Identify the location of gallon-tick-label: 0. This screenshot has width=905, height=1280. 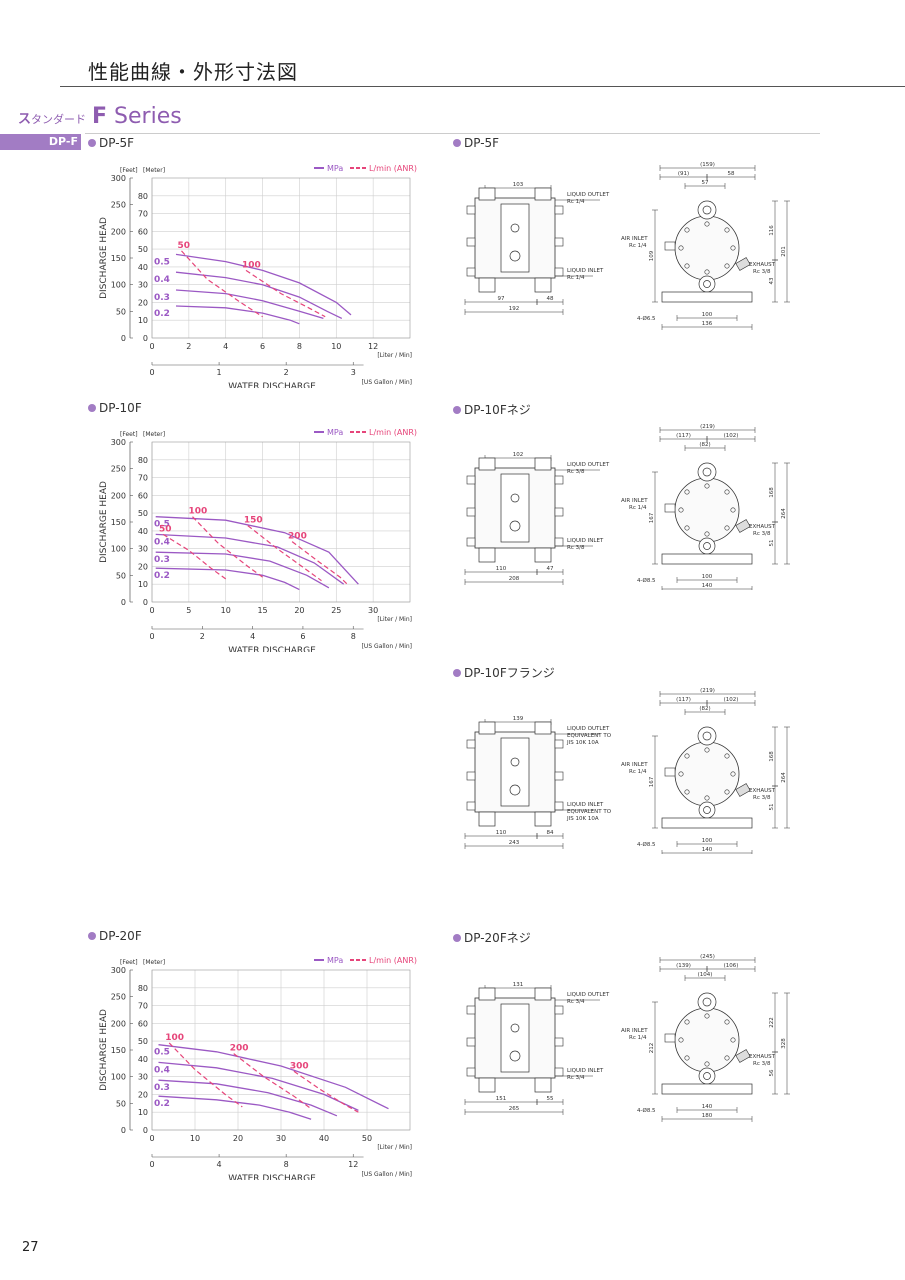
(151, 372).